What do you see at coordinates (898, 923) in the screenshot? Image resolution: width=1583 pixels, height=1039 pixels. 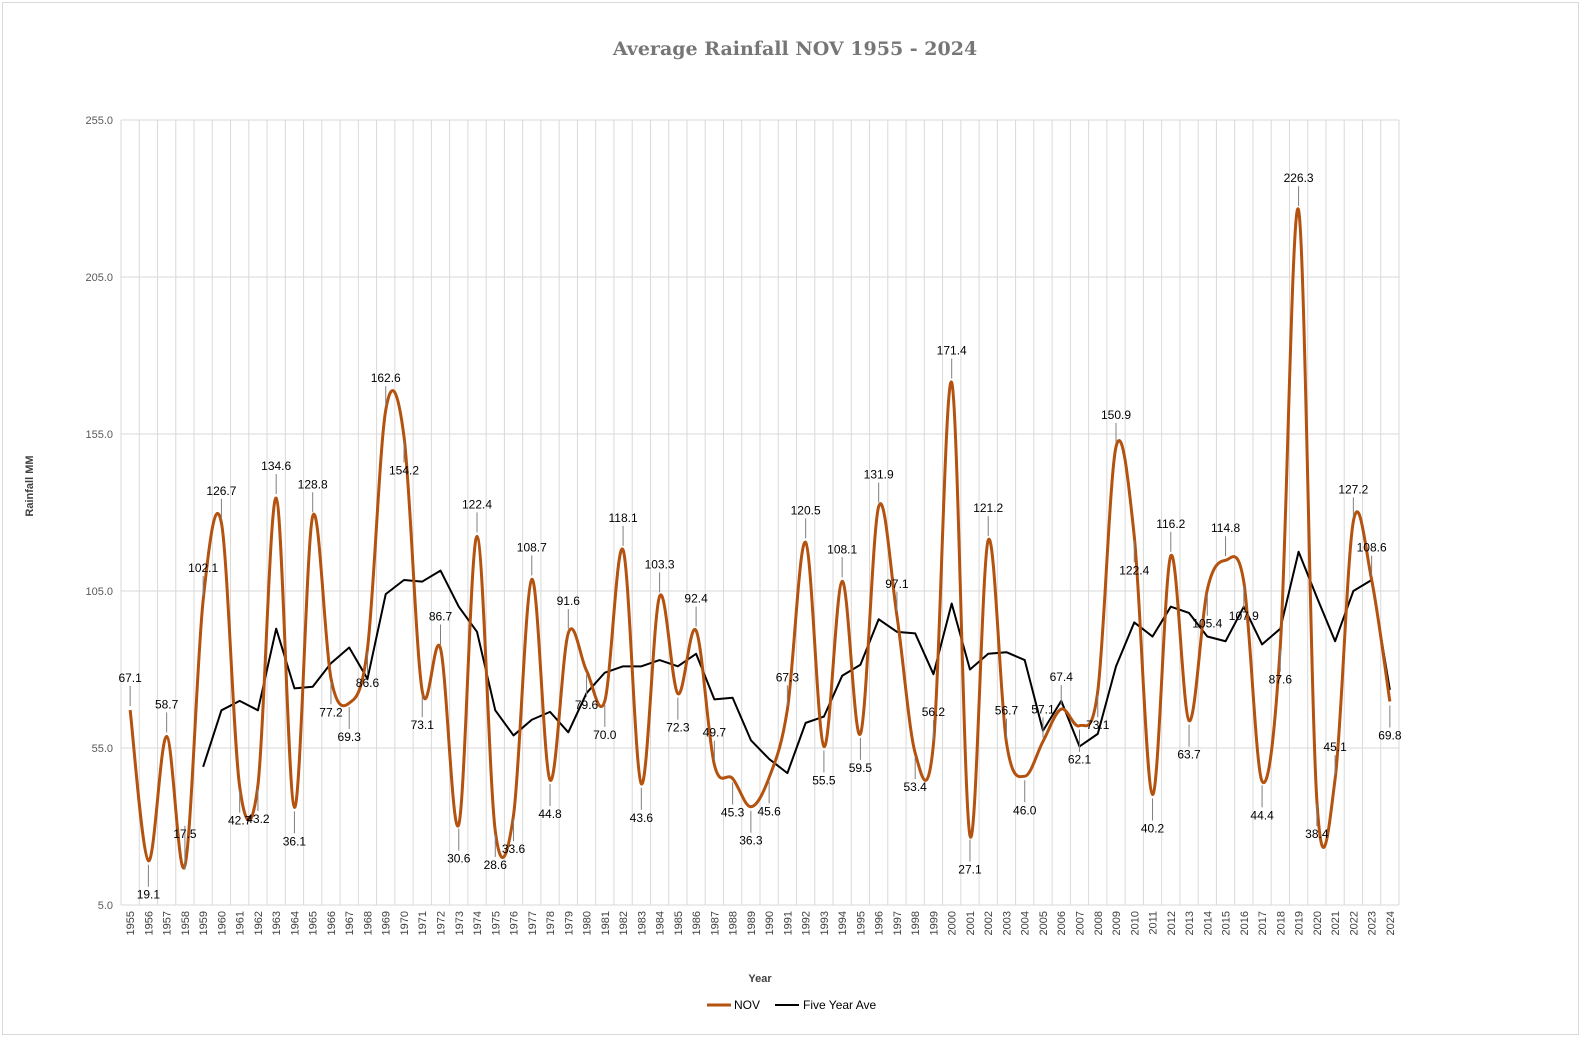 I see `x-tick-label: 1997` at bounding box center [898, 923].